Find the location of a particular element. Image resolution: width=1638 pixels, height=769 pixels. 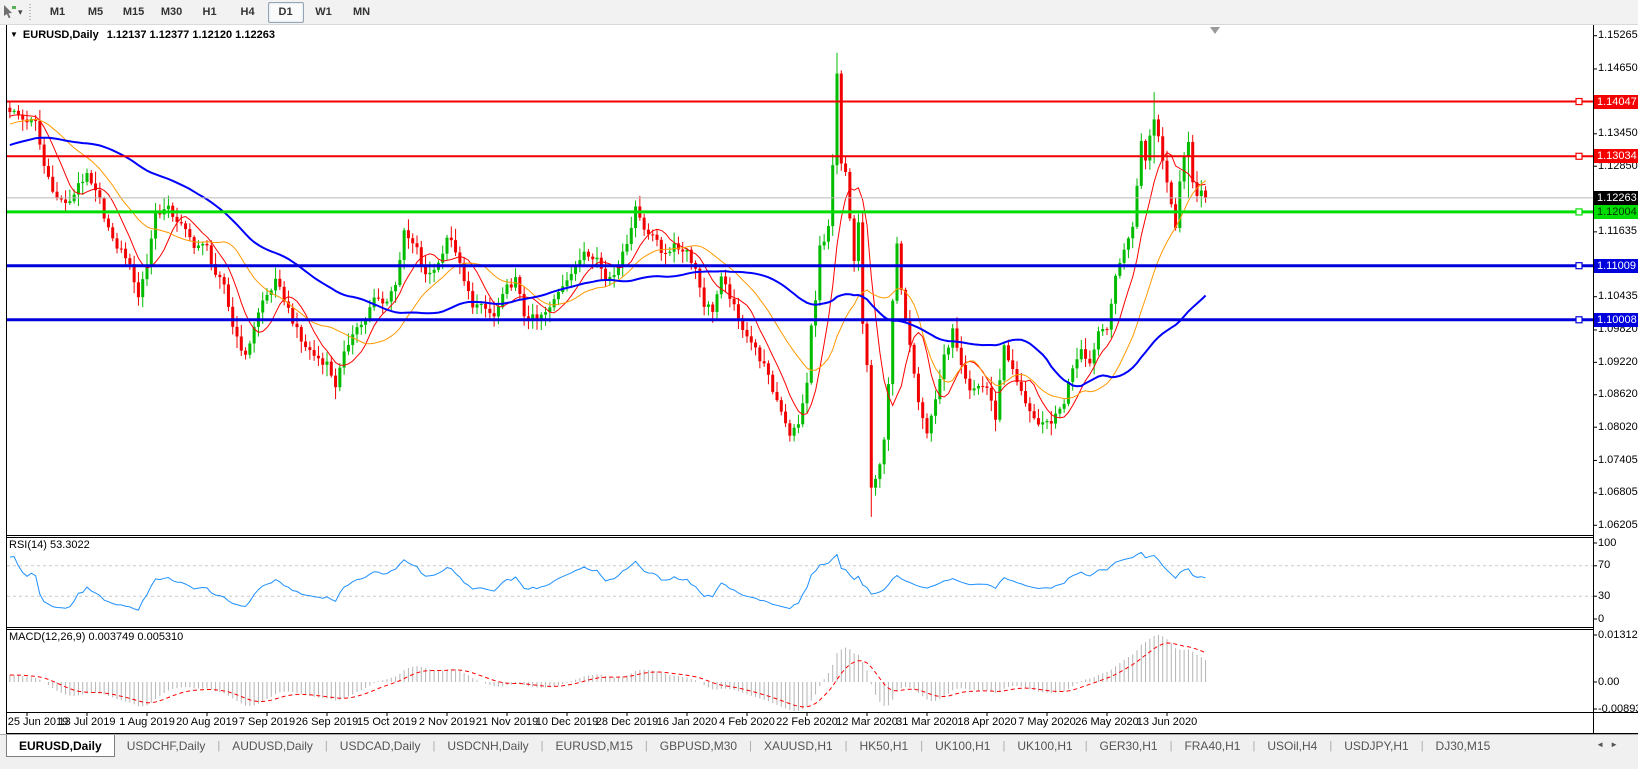

rsi-tick-label: 100 is located at coordinates (1607, 542).